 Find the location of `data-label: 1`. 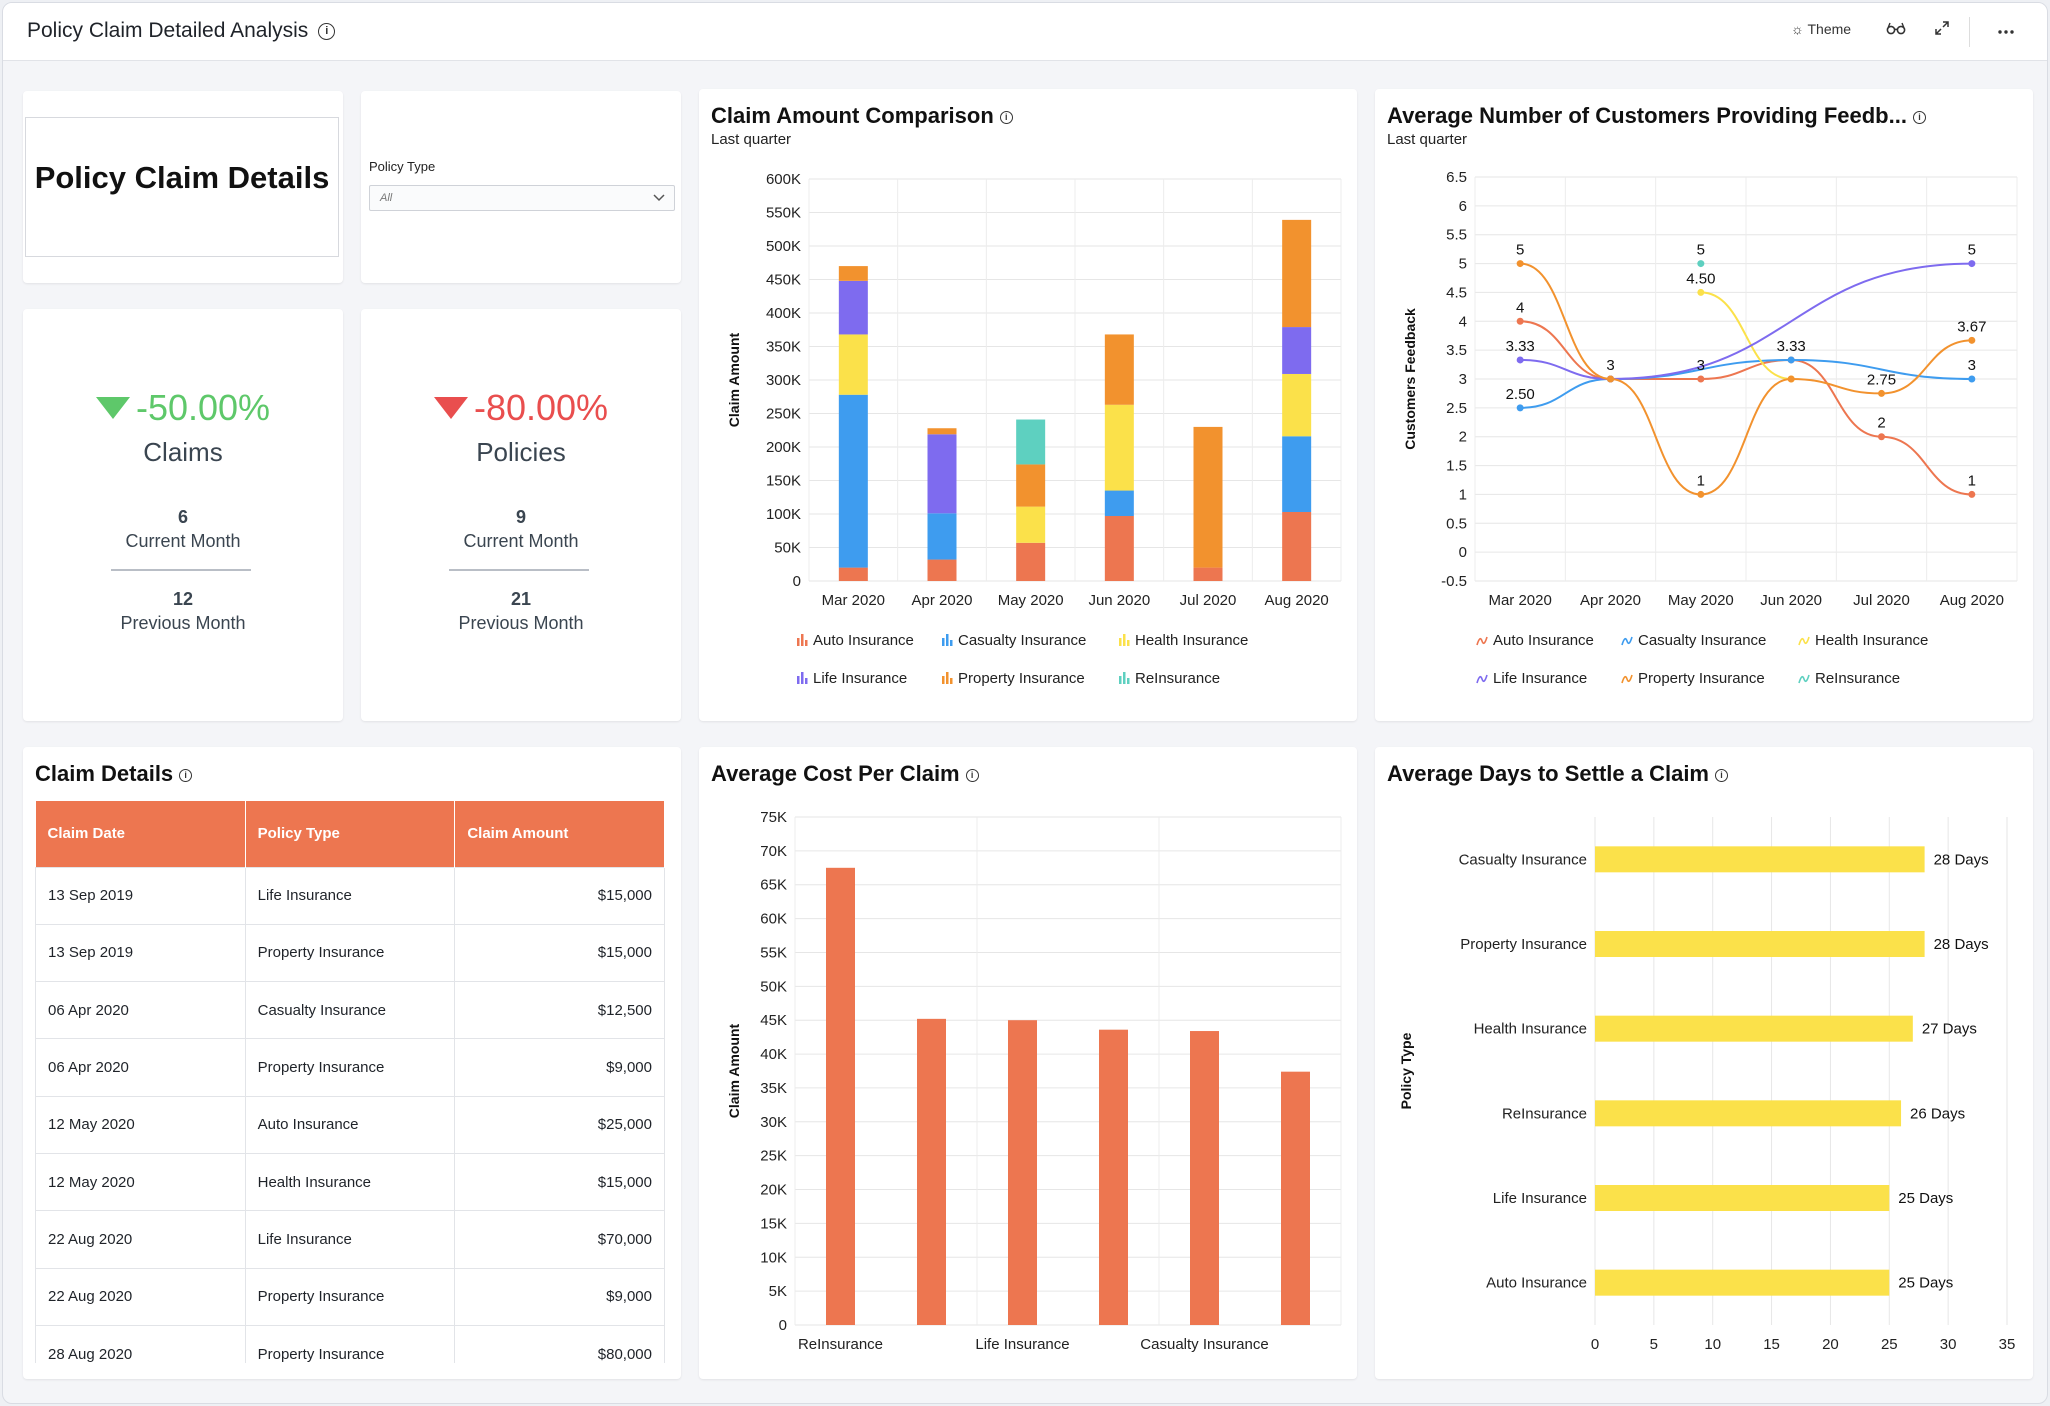

data-label: 1 is located at coordinates (1972, 480).